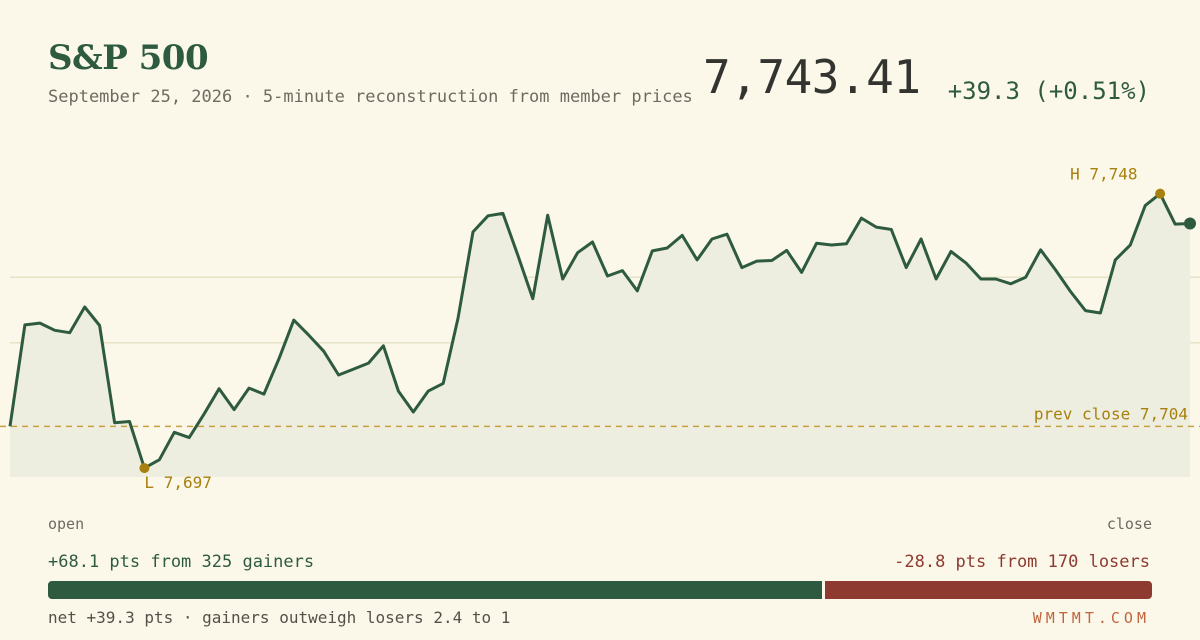 This screenshot has height=640, width=1200. I want to click on prev-close-label: prev close 7,704, so click(1111, 413).